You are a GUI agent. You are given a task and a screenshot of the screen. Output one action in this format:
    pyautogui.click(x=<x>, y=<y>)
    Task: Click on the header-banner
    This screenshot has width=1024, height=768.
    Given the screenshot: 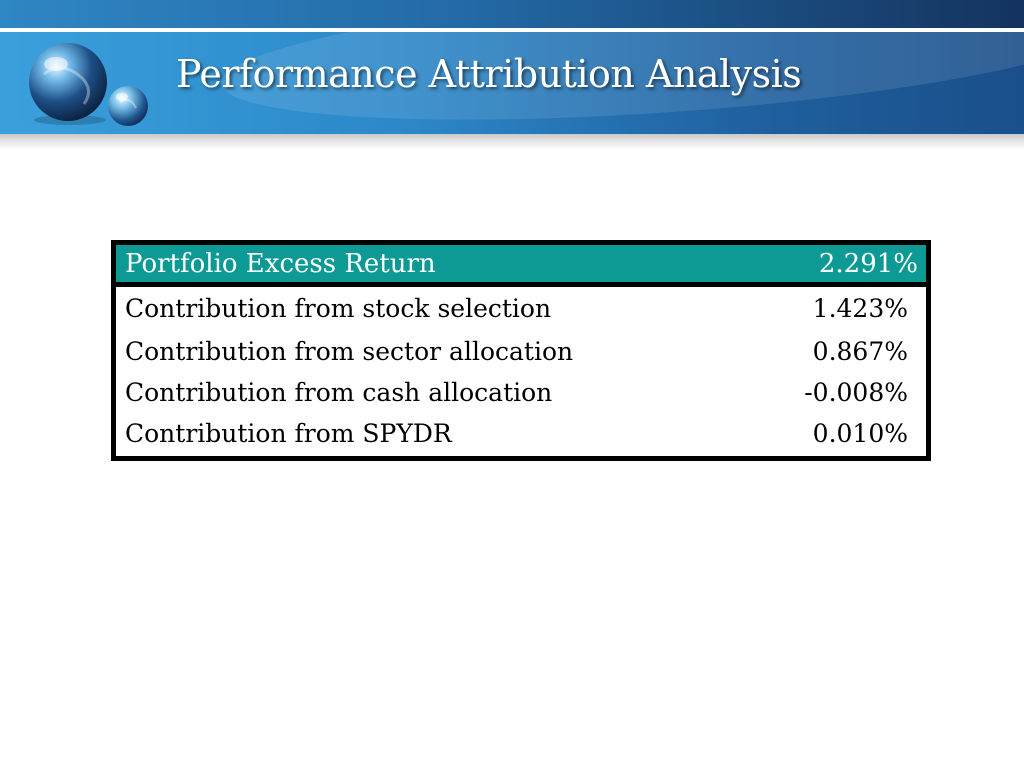 What is the action you would take?
    pyautogui.click(x=512, y=83)
    